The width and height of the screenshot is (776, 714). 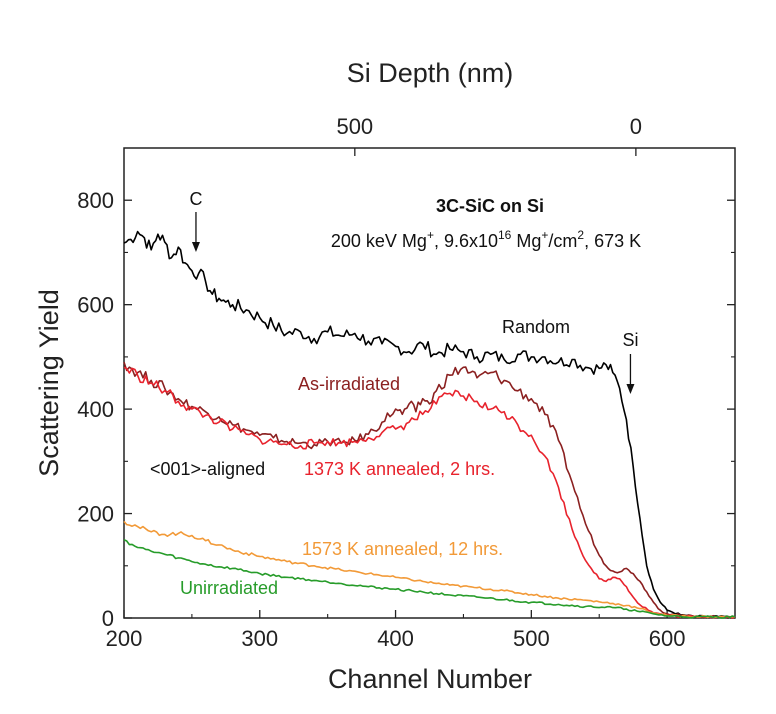 I want to click on x-tick-label: 500, so click(x=531, y=638).